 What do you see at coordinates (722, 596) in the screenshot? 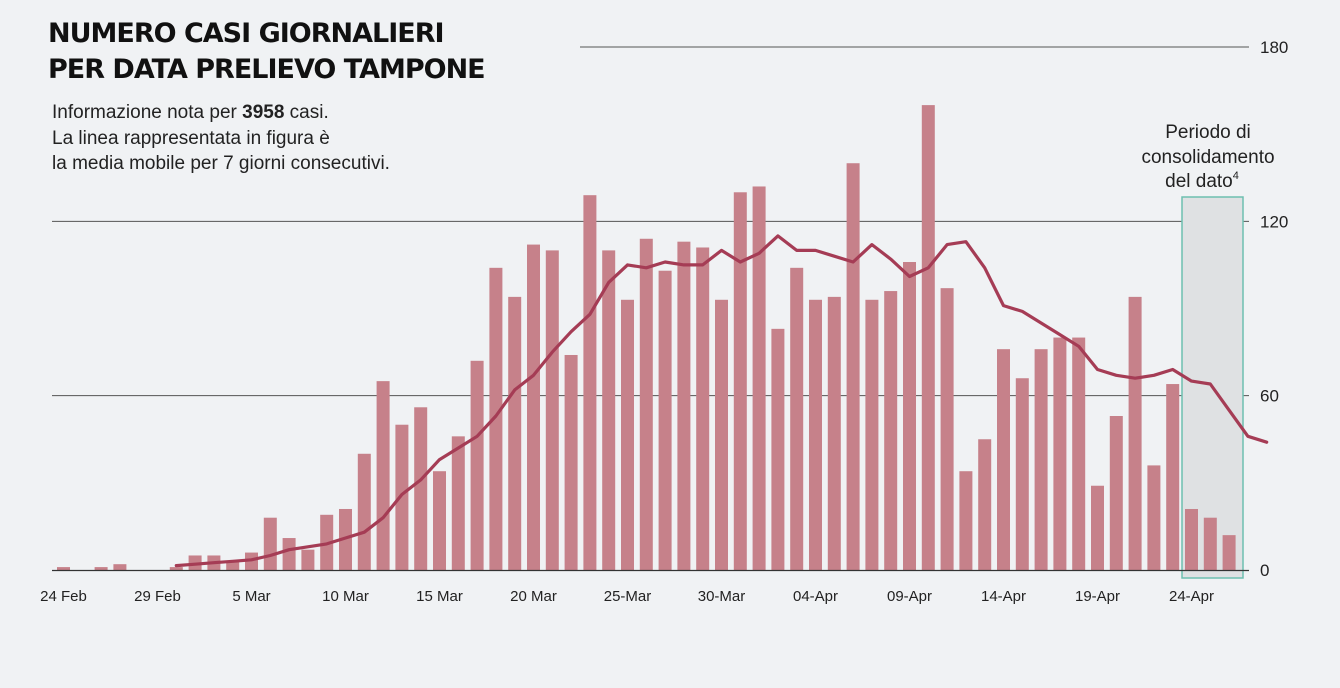
I see `x-tick-label-7: 30-Mar` at bounding box center [722, 596].